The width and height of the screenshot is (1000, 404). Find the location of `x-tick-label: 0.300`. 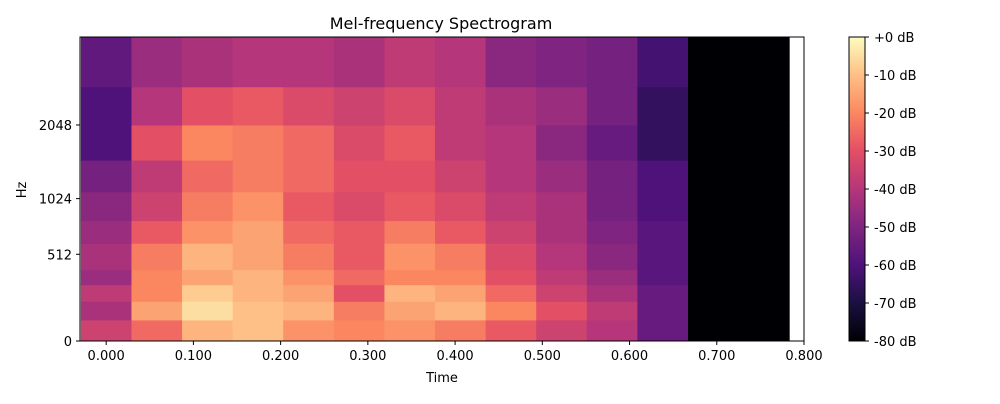

x-tick-label: 0.300 is located at coordinates (367, 356).